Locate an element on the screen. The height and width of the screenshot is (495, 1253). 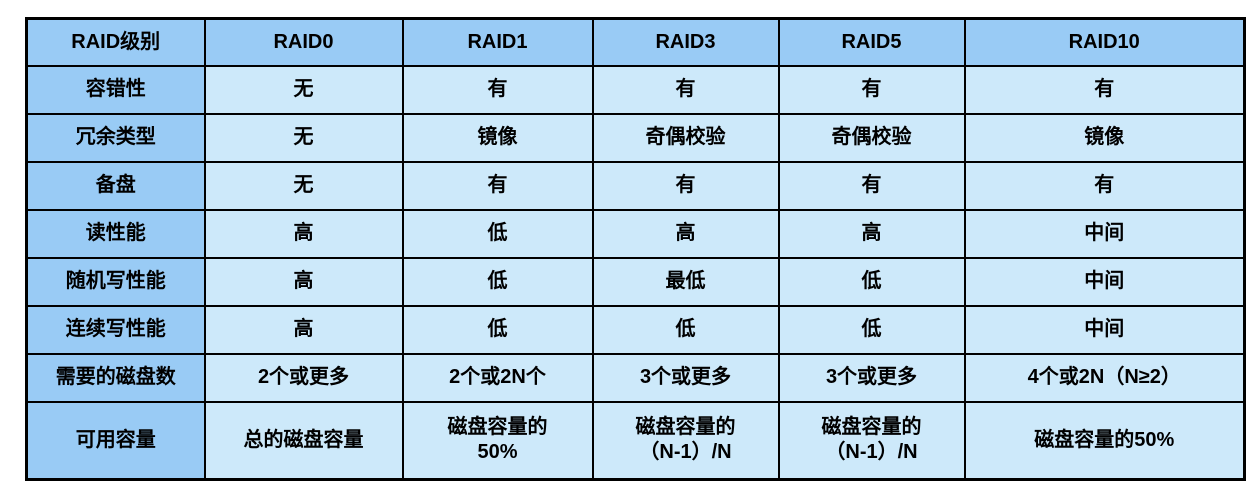
row-label-cell: 连续写性能 is located at coordinates (115, 329).